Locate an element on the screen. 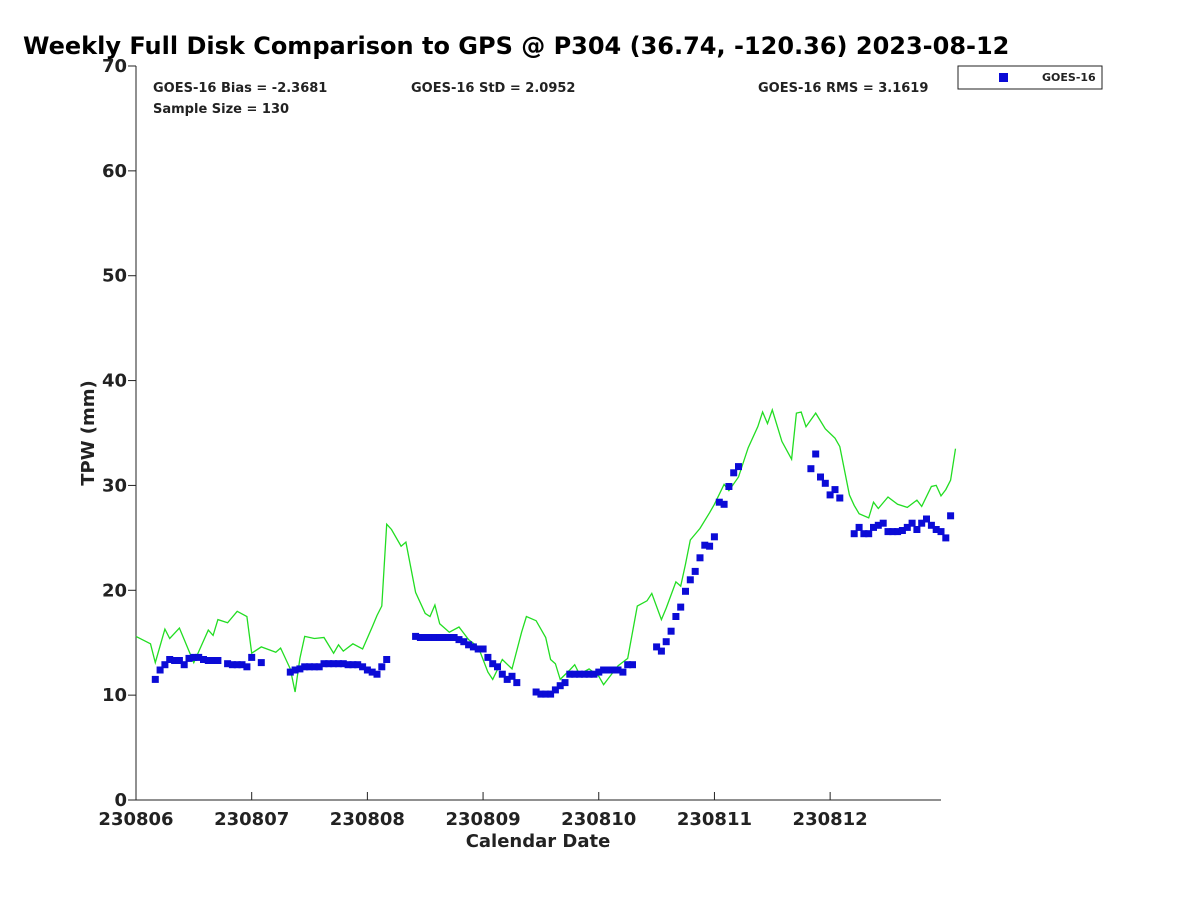 This screenshot has width=1200, height=900. y-tick-label: 50 is located at coordinates (114, 276).